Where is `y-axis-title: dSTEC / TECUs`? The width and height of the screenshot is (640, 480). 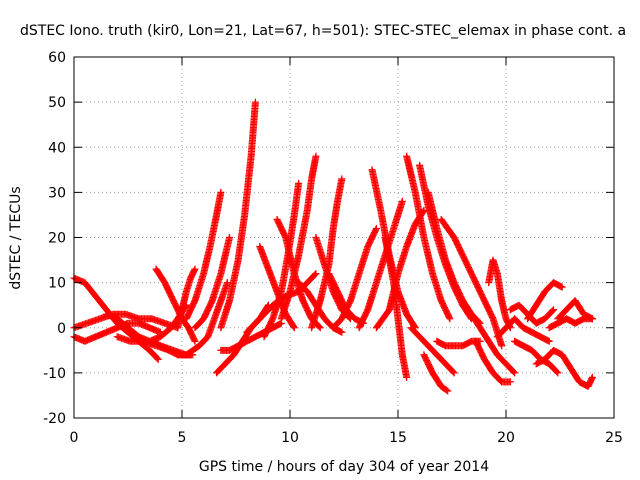 y-axis-title: dSTEC / TECUs is located at coordinates (16, 237).